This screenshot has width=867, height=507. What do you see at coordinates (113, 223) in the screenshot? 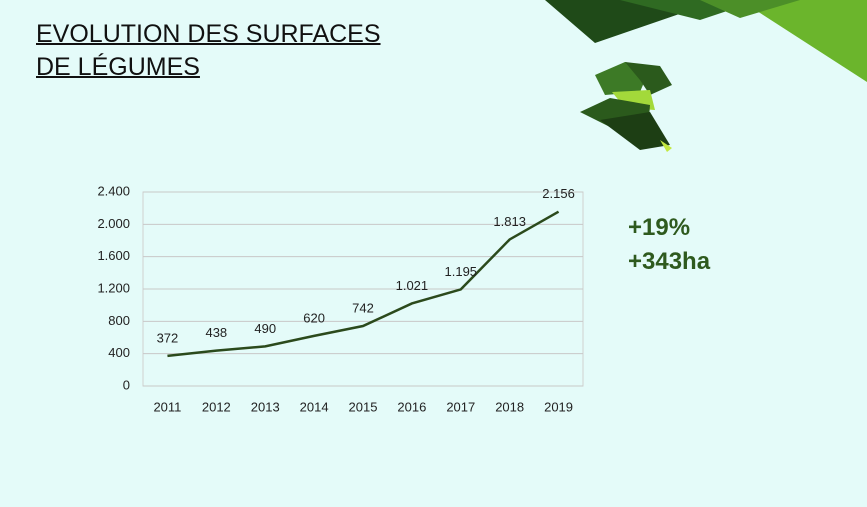
I see `y-tick-label: 2.000` at bounding box center [113, 223].